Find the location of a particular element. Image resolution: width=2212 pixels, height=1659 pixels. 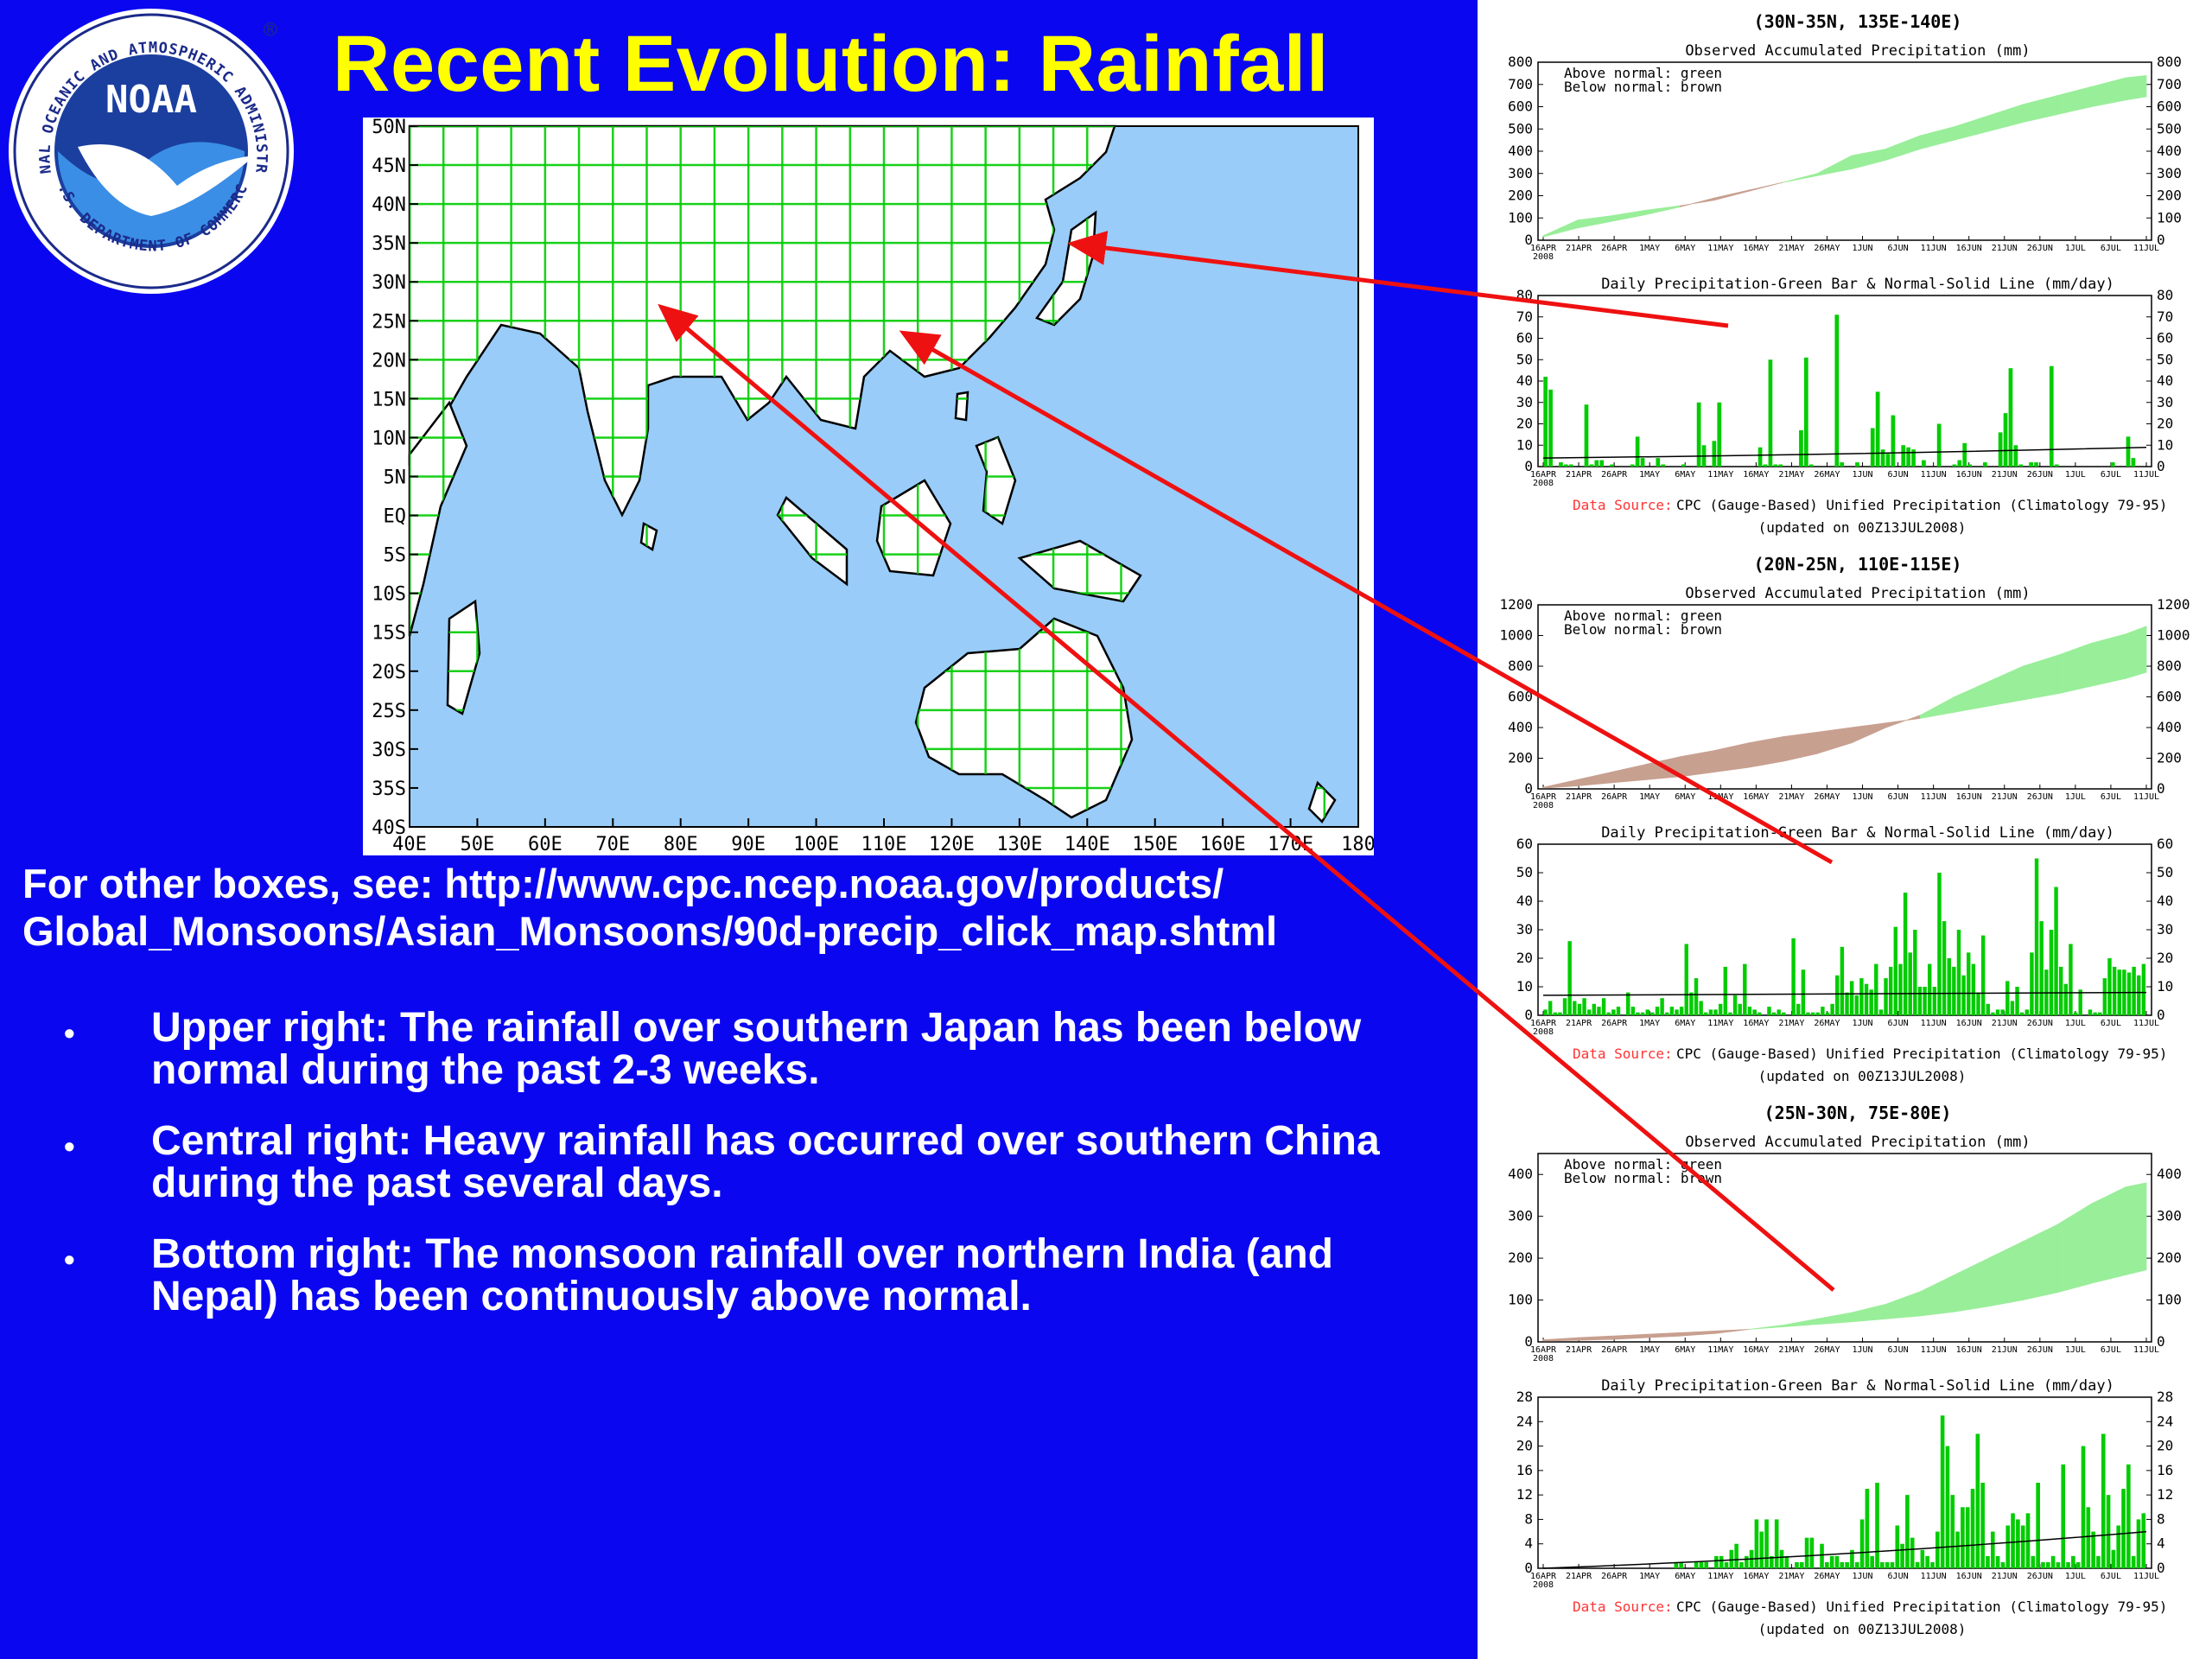

y-tick-label: 600 is located at coordinates (1520, 697).